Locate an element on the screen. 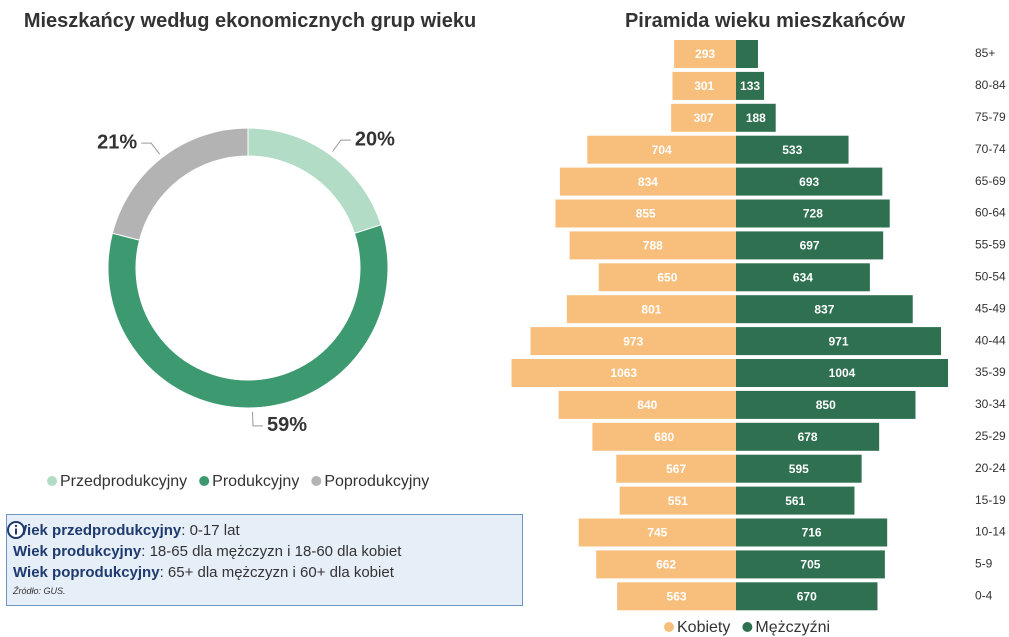 The image size is (1009, 637). data-label: 855 is located at coordinates (646, 214).